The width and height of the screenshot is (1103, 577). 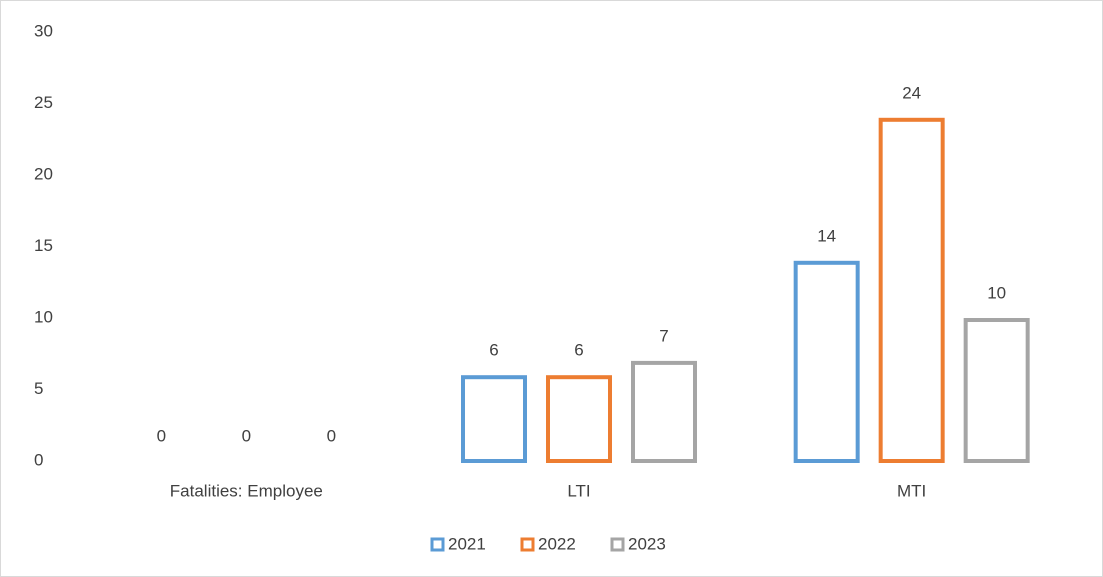 What do you see at coordinates (911, 92) in the screenshot?
I see `data-label: 24` at bounding box center [911, 92].